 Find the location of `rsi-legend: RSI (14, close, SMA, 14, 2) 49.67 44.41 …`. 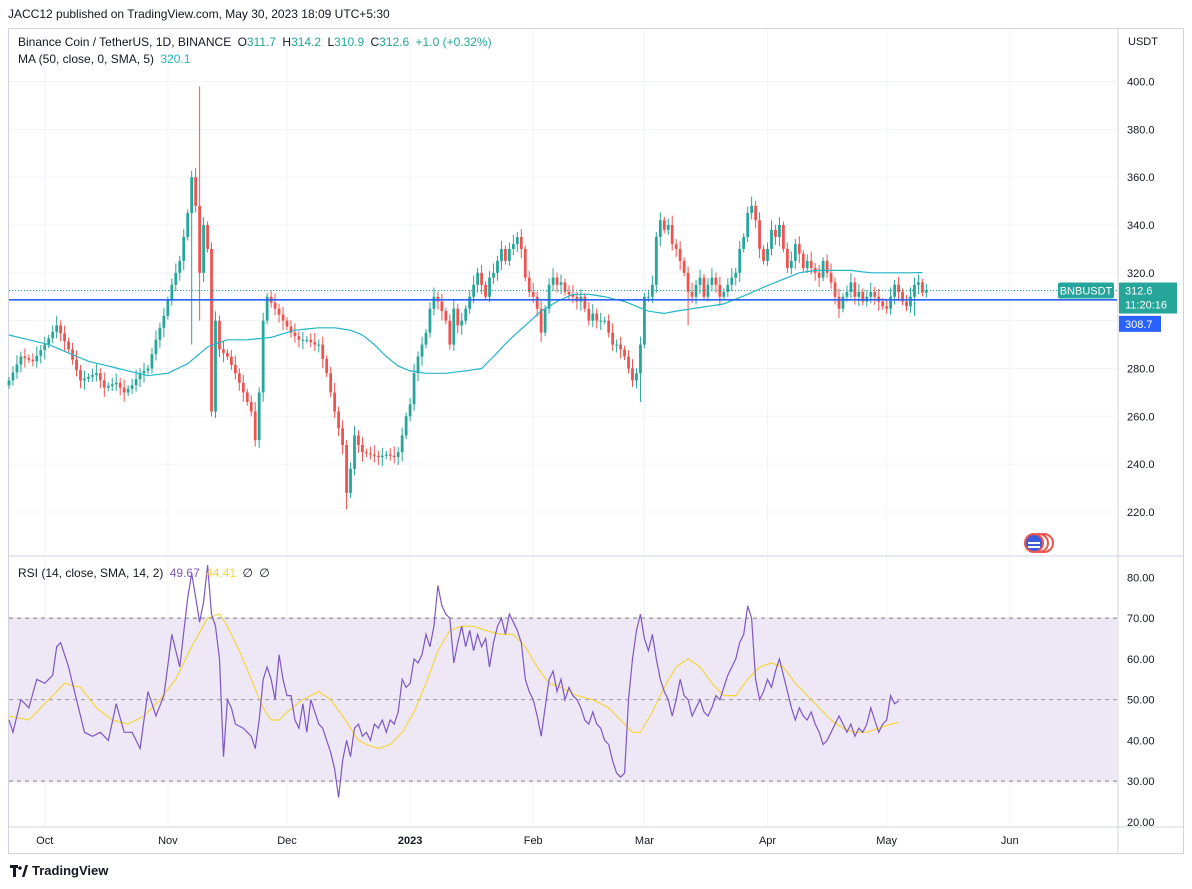

rsi-legend: RSI (14, close, SMA, 14, 2) 49.67 44.41 … is located at coordinates (145, 573).